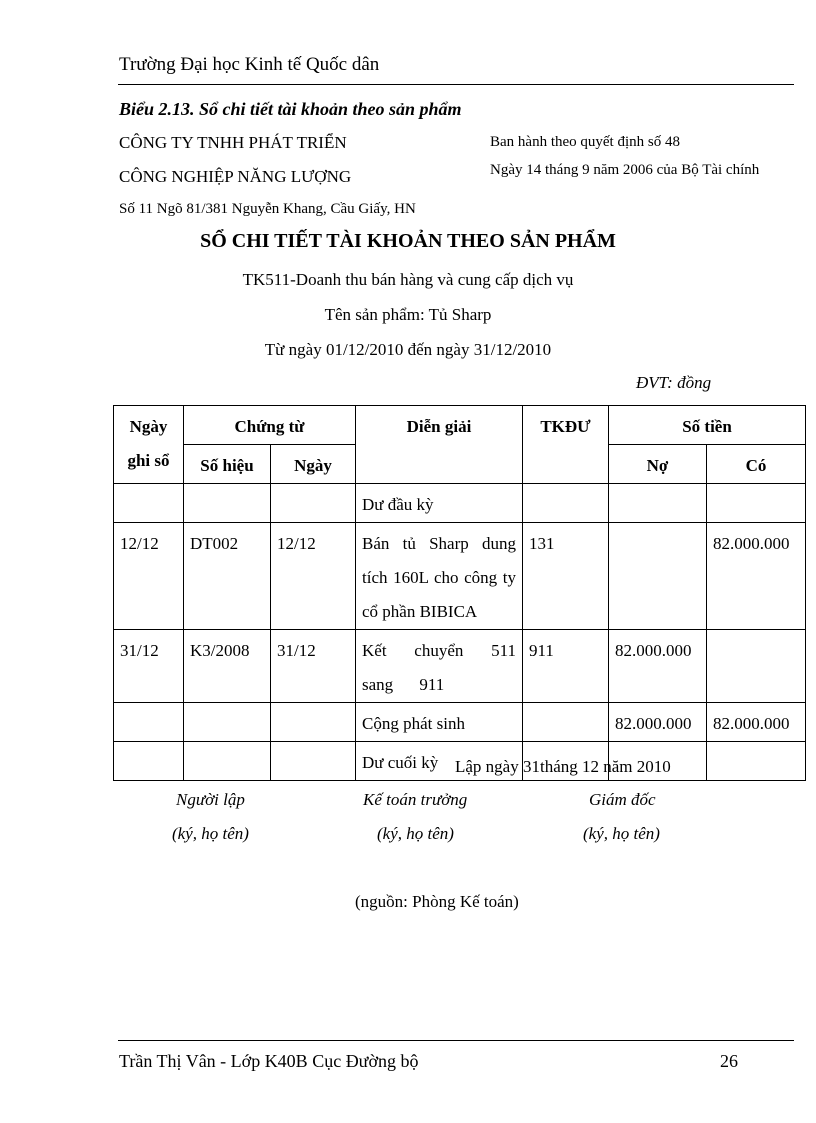 This screenshot has width=816, height=1123. Describe the element at coordinates (269, 1061) in the screenshot. I see `footer-author: Trần Thị Vân - Lớp K40B Cục Đường bộ` at that location.